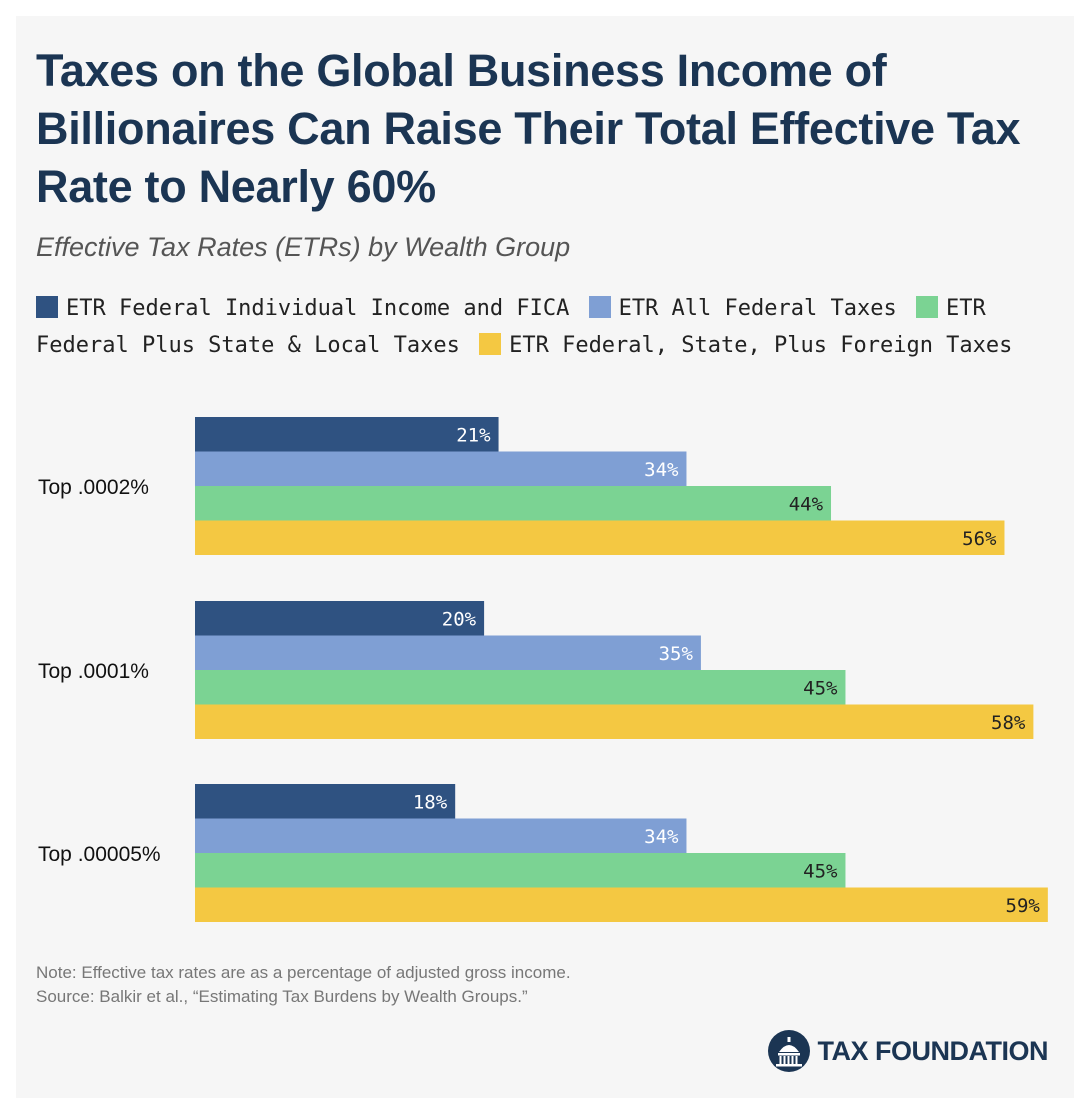 The height and width of the screenshot is (1110, 1086). Describe the element at coordinates (473, 435) in the screenshot. I see `bar-value-label: 21%` at that location.